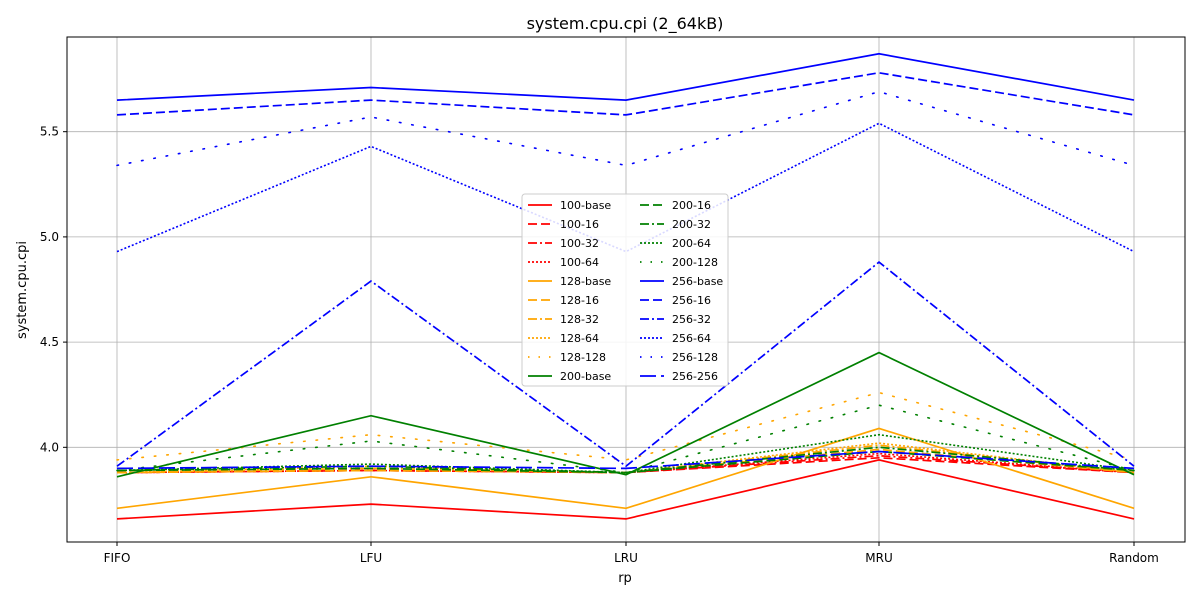  Describe the element at coordinates (695, 357) in the screenshot. I see `legend-label: 256-128` at that location.